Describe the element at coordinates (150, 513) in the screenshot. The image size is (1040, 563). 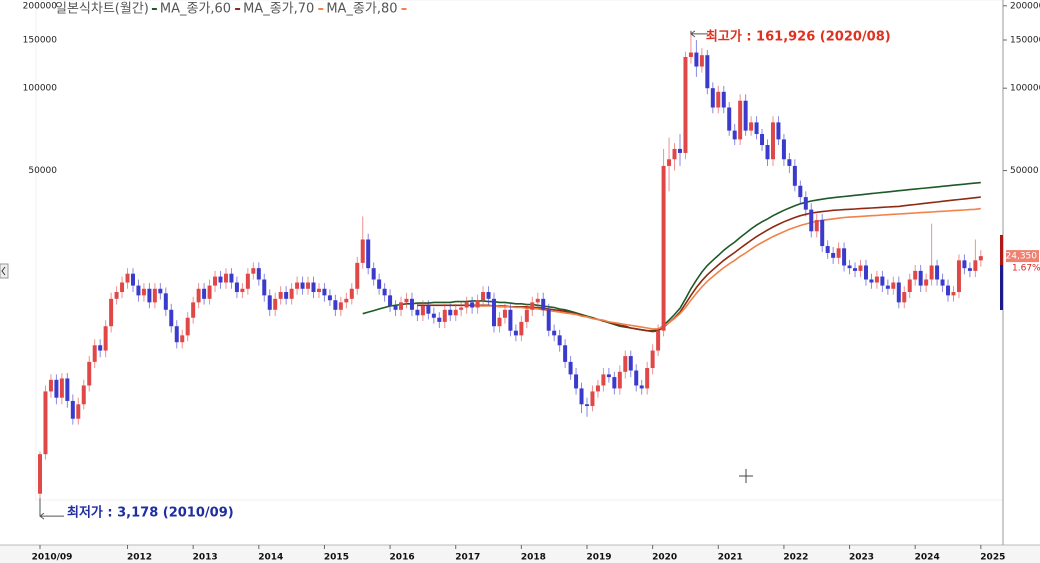
I see `annotation-low: 최저가 : 3,178 (2010/09)` at that location.